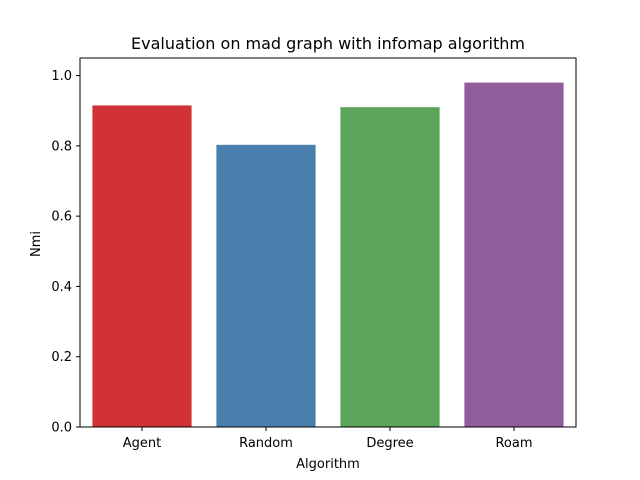  Describe the element at coordinates (61, 357) in the screenshot. I see `y-tick-label: 0.2` at that location.